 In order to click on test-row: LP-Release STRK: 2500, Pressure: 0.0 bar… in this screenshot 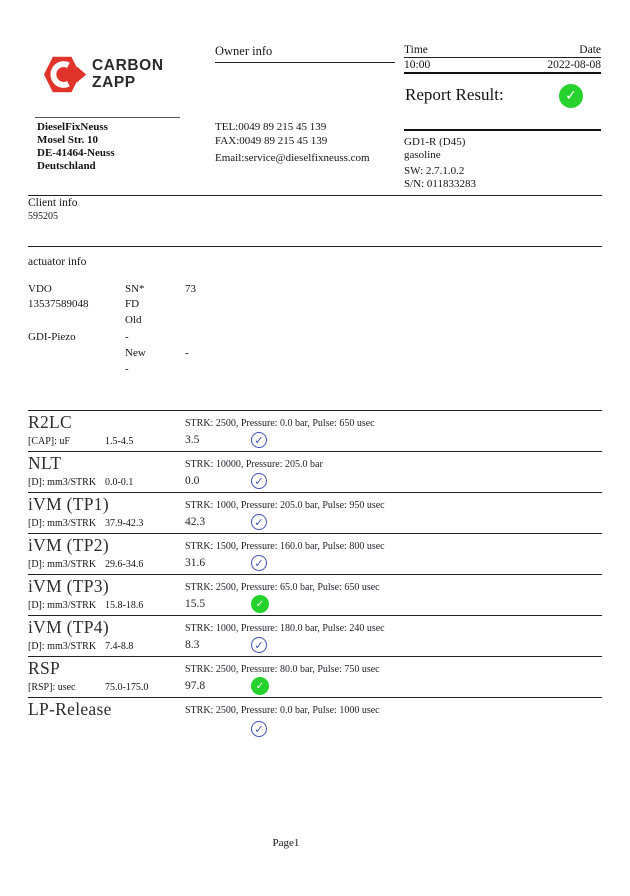, I will do `click(315, 717)`.